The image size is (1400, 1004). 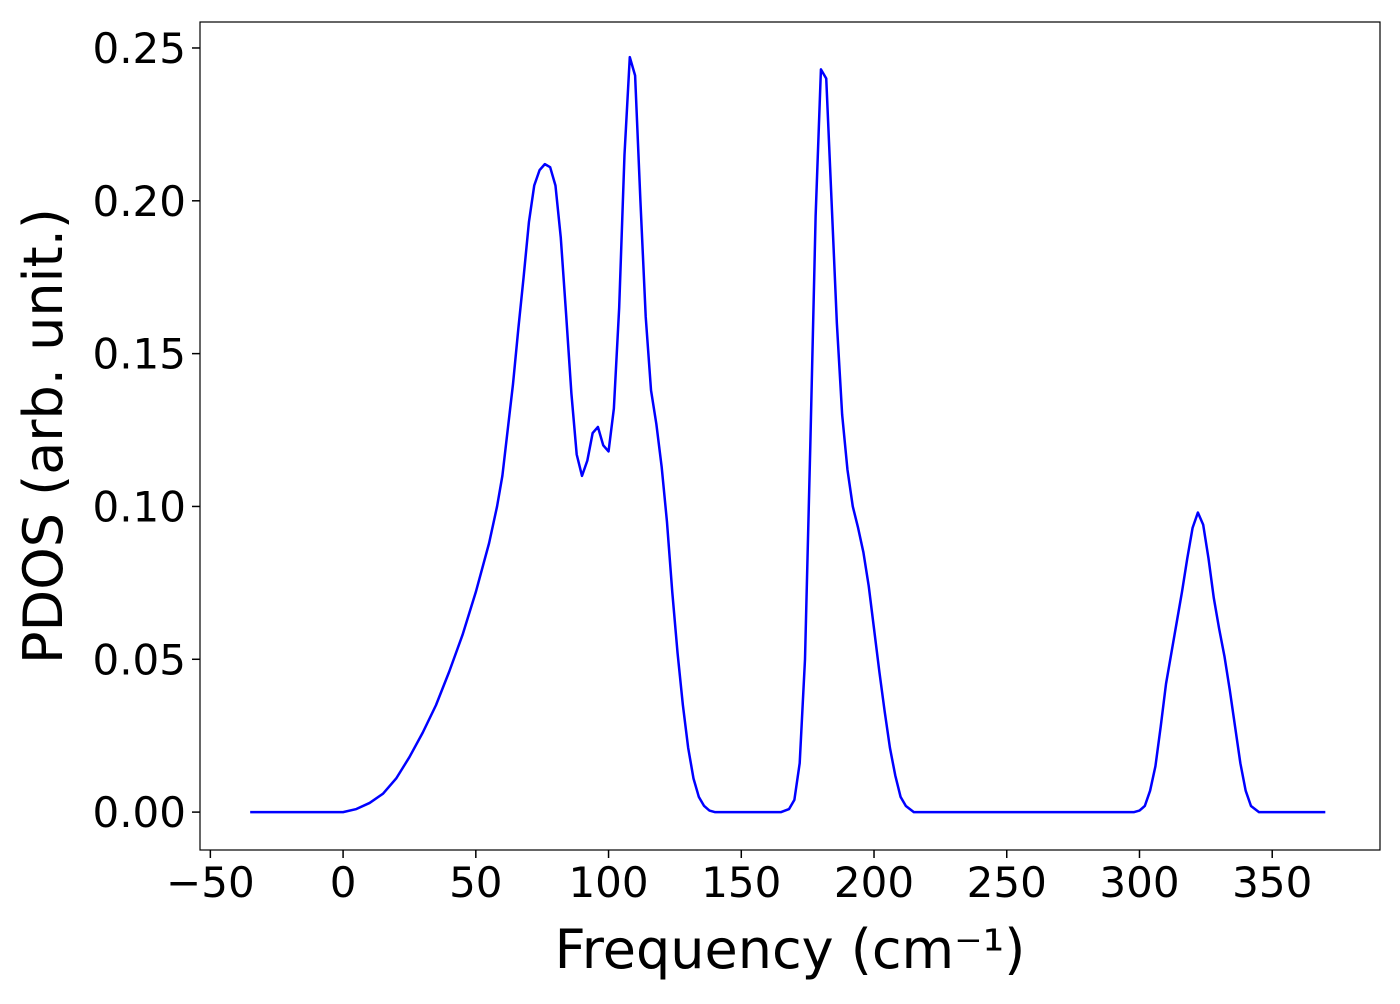 What do you see at coordinates (608, 882) in the screenshot?
I see `x-tick-label: 100` at bounding box center [608, 882].